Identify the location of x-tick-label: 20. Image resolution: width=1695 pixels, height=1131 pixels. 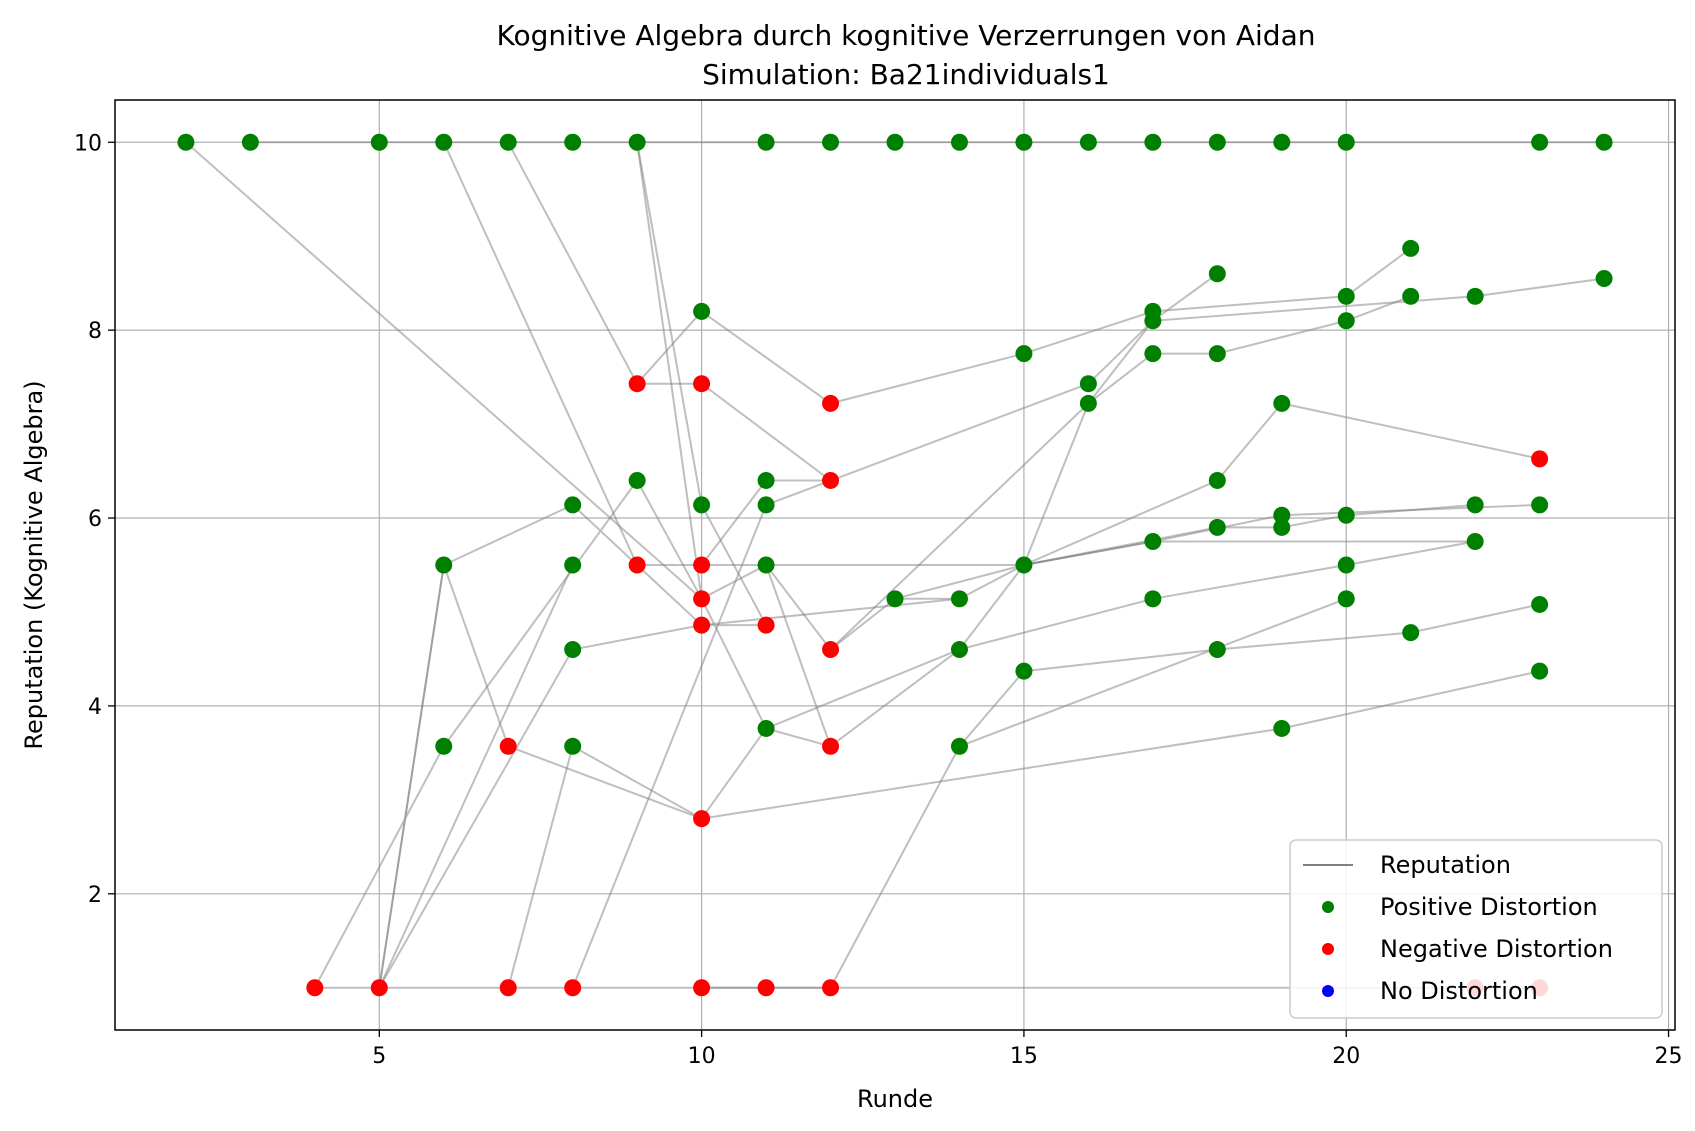
(1346, 1056).